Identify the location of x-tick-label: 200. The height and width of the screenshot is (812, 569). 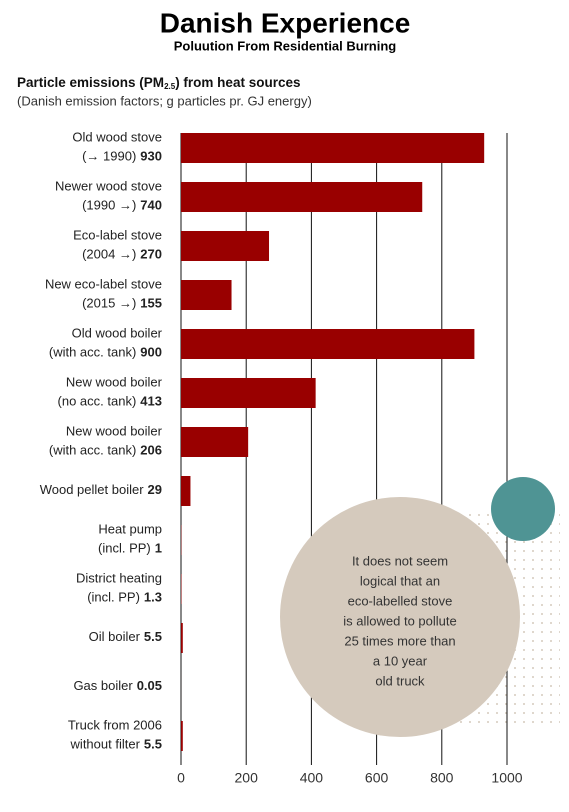
(247, 778).